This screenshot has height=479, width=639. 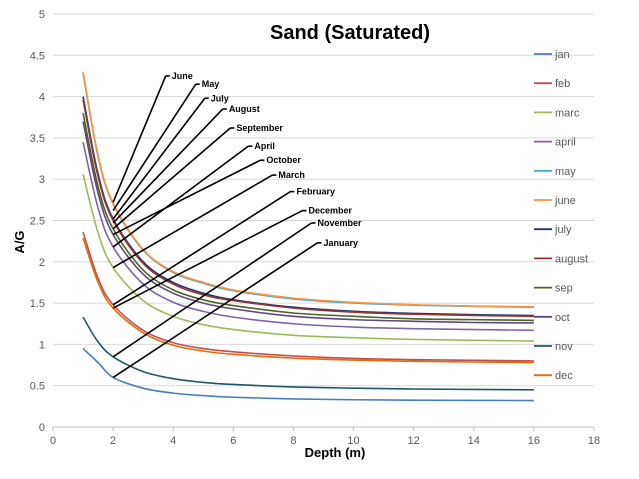 What do you see at coordinates (37, 387) in the screenshot?
I see `y-tick-label: 0.5` at bounding box center [37, 387].